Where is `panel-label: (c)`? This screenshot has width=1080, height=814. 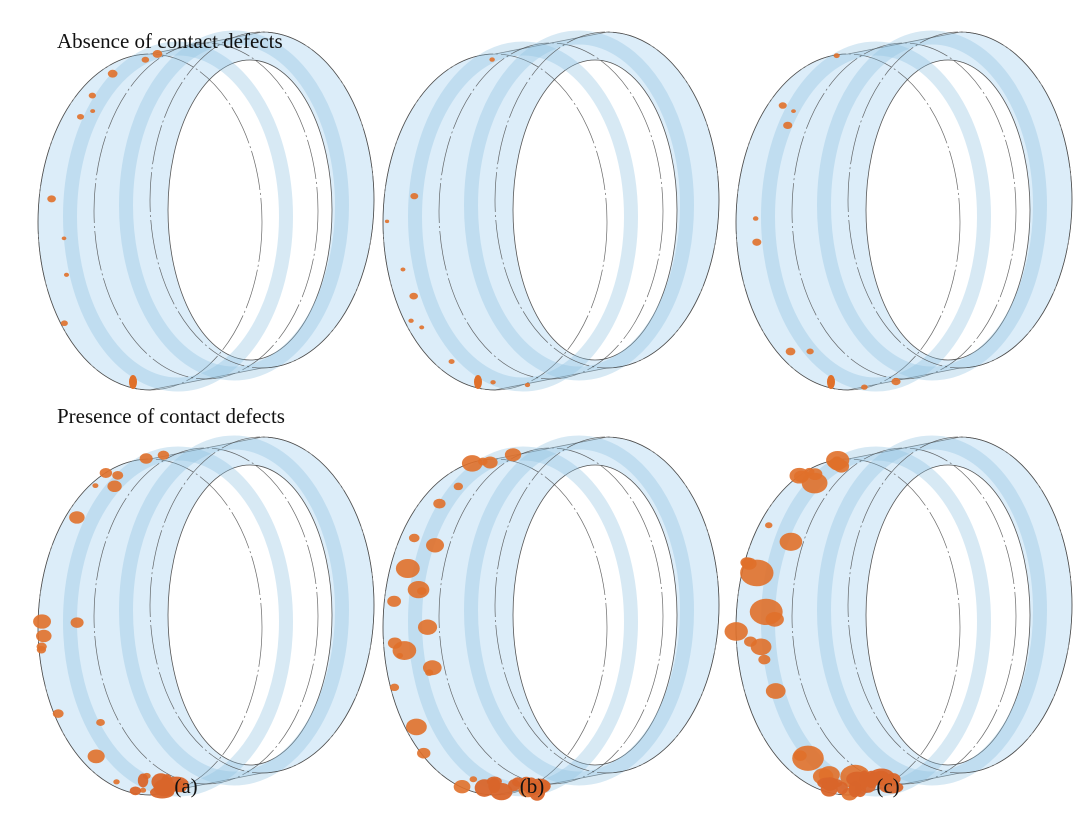 panel-label: (c) is located at coordinates (887, 786).